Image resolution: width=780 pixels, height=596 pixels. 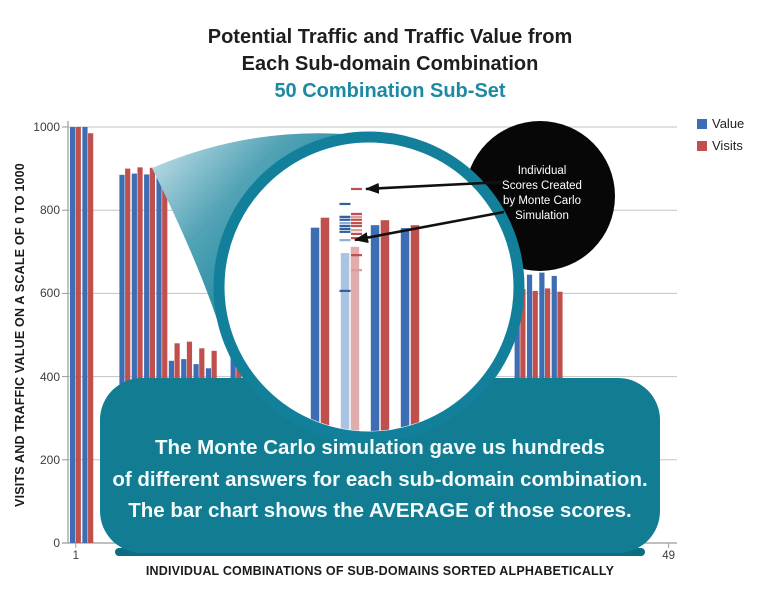 What do you see at coordinates (727, 145) in the screenshot?
I see `legend-label: Visits` at bounding box center [727, 145].